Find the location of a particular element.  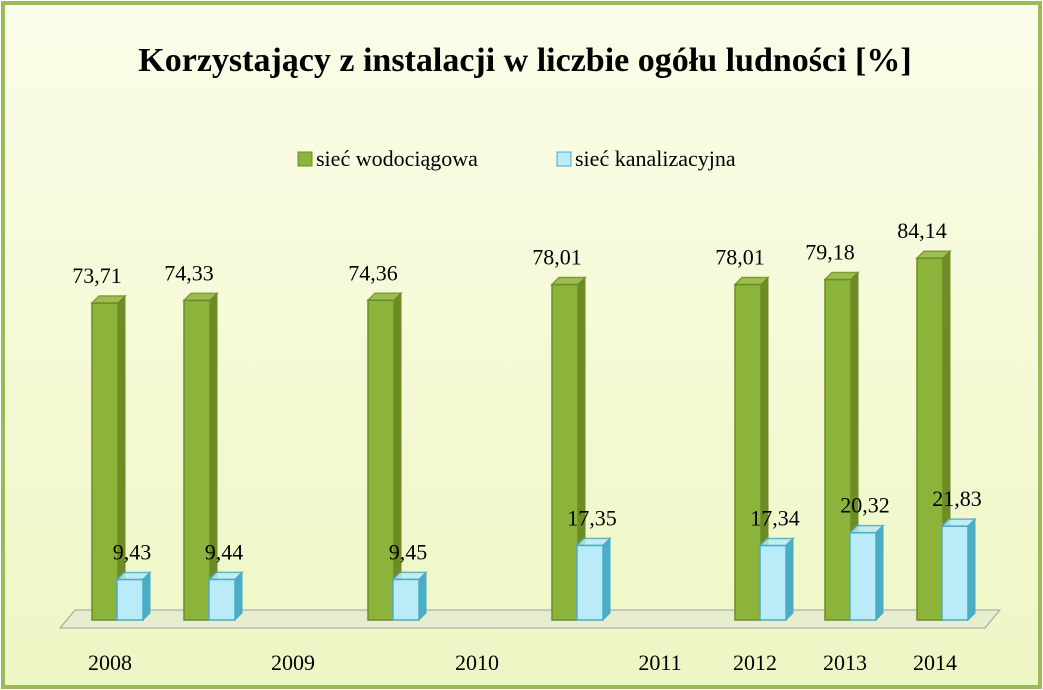

x-tick-label: 2009 is located at coordinates (293, 662).